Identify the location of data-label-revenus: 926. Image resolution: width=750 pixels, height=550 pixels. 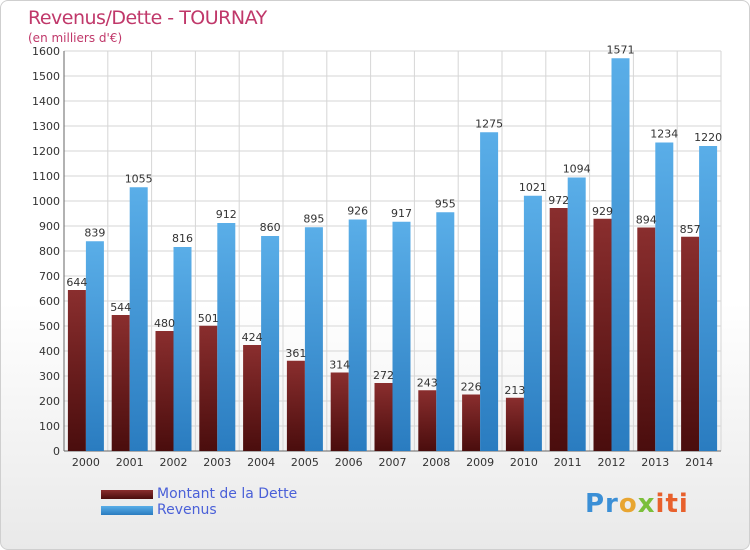
(357, 211).